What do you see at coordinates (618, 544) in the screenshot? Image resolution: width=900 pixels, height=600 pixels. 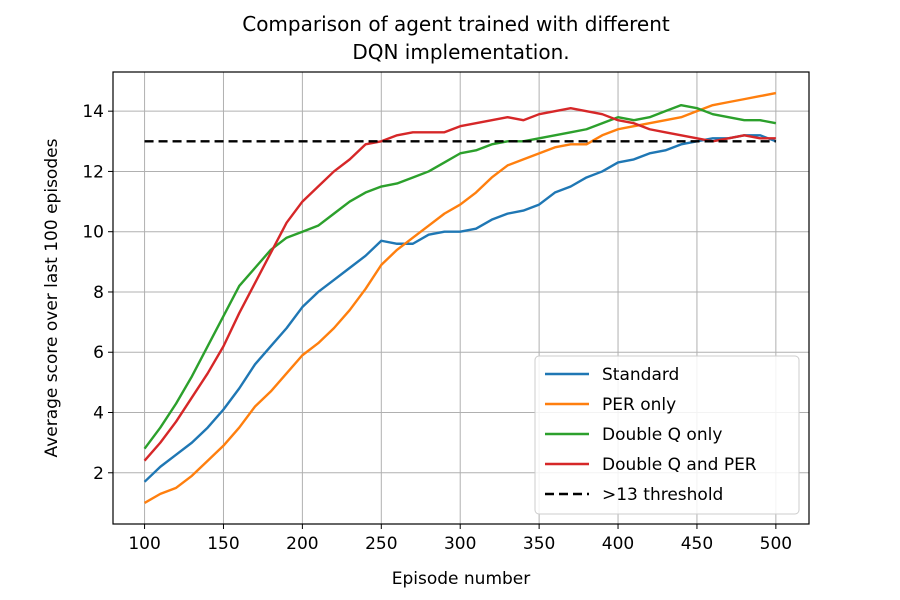 I see `x-tick-label: 400` at bounding box center [618, 544].